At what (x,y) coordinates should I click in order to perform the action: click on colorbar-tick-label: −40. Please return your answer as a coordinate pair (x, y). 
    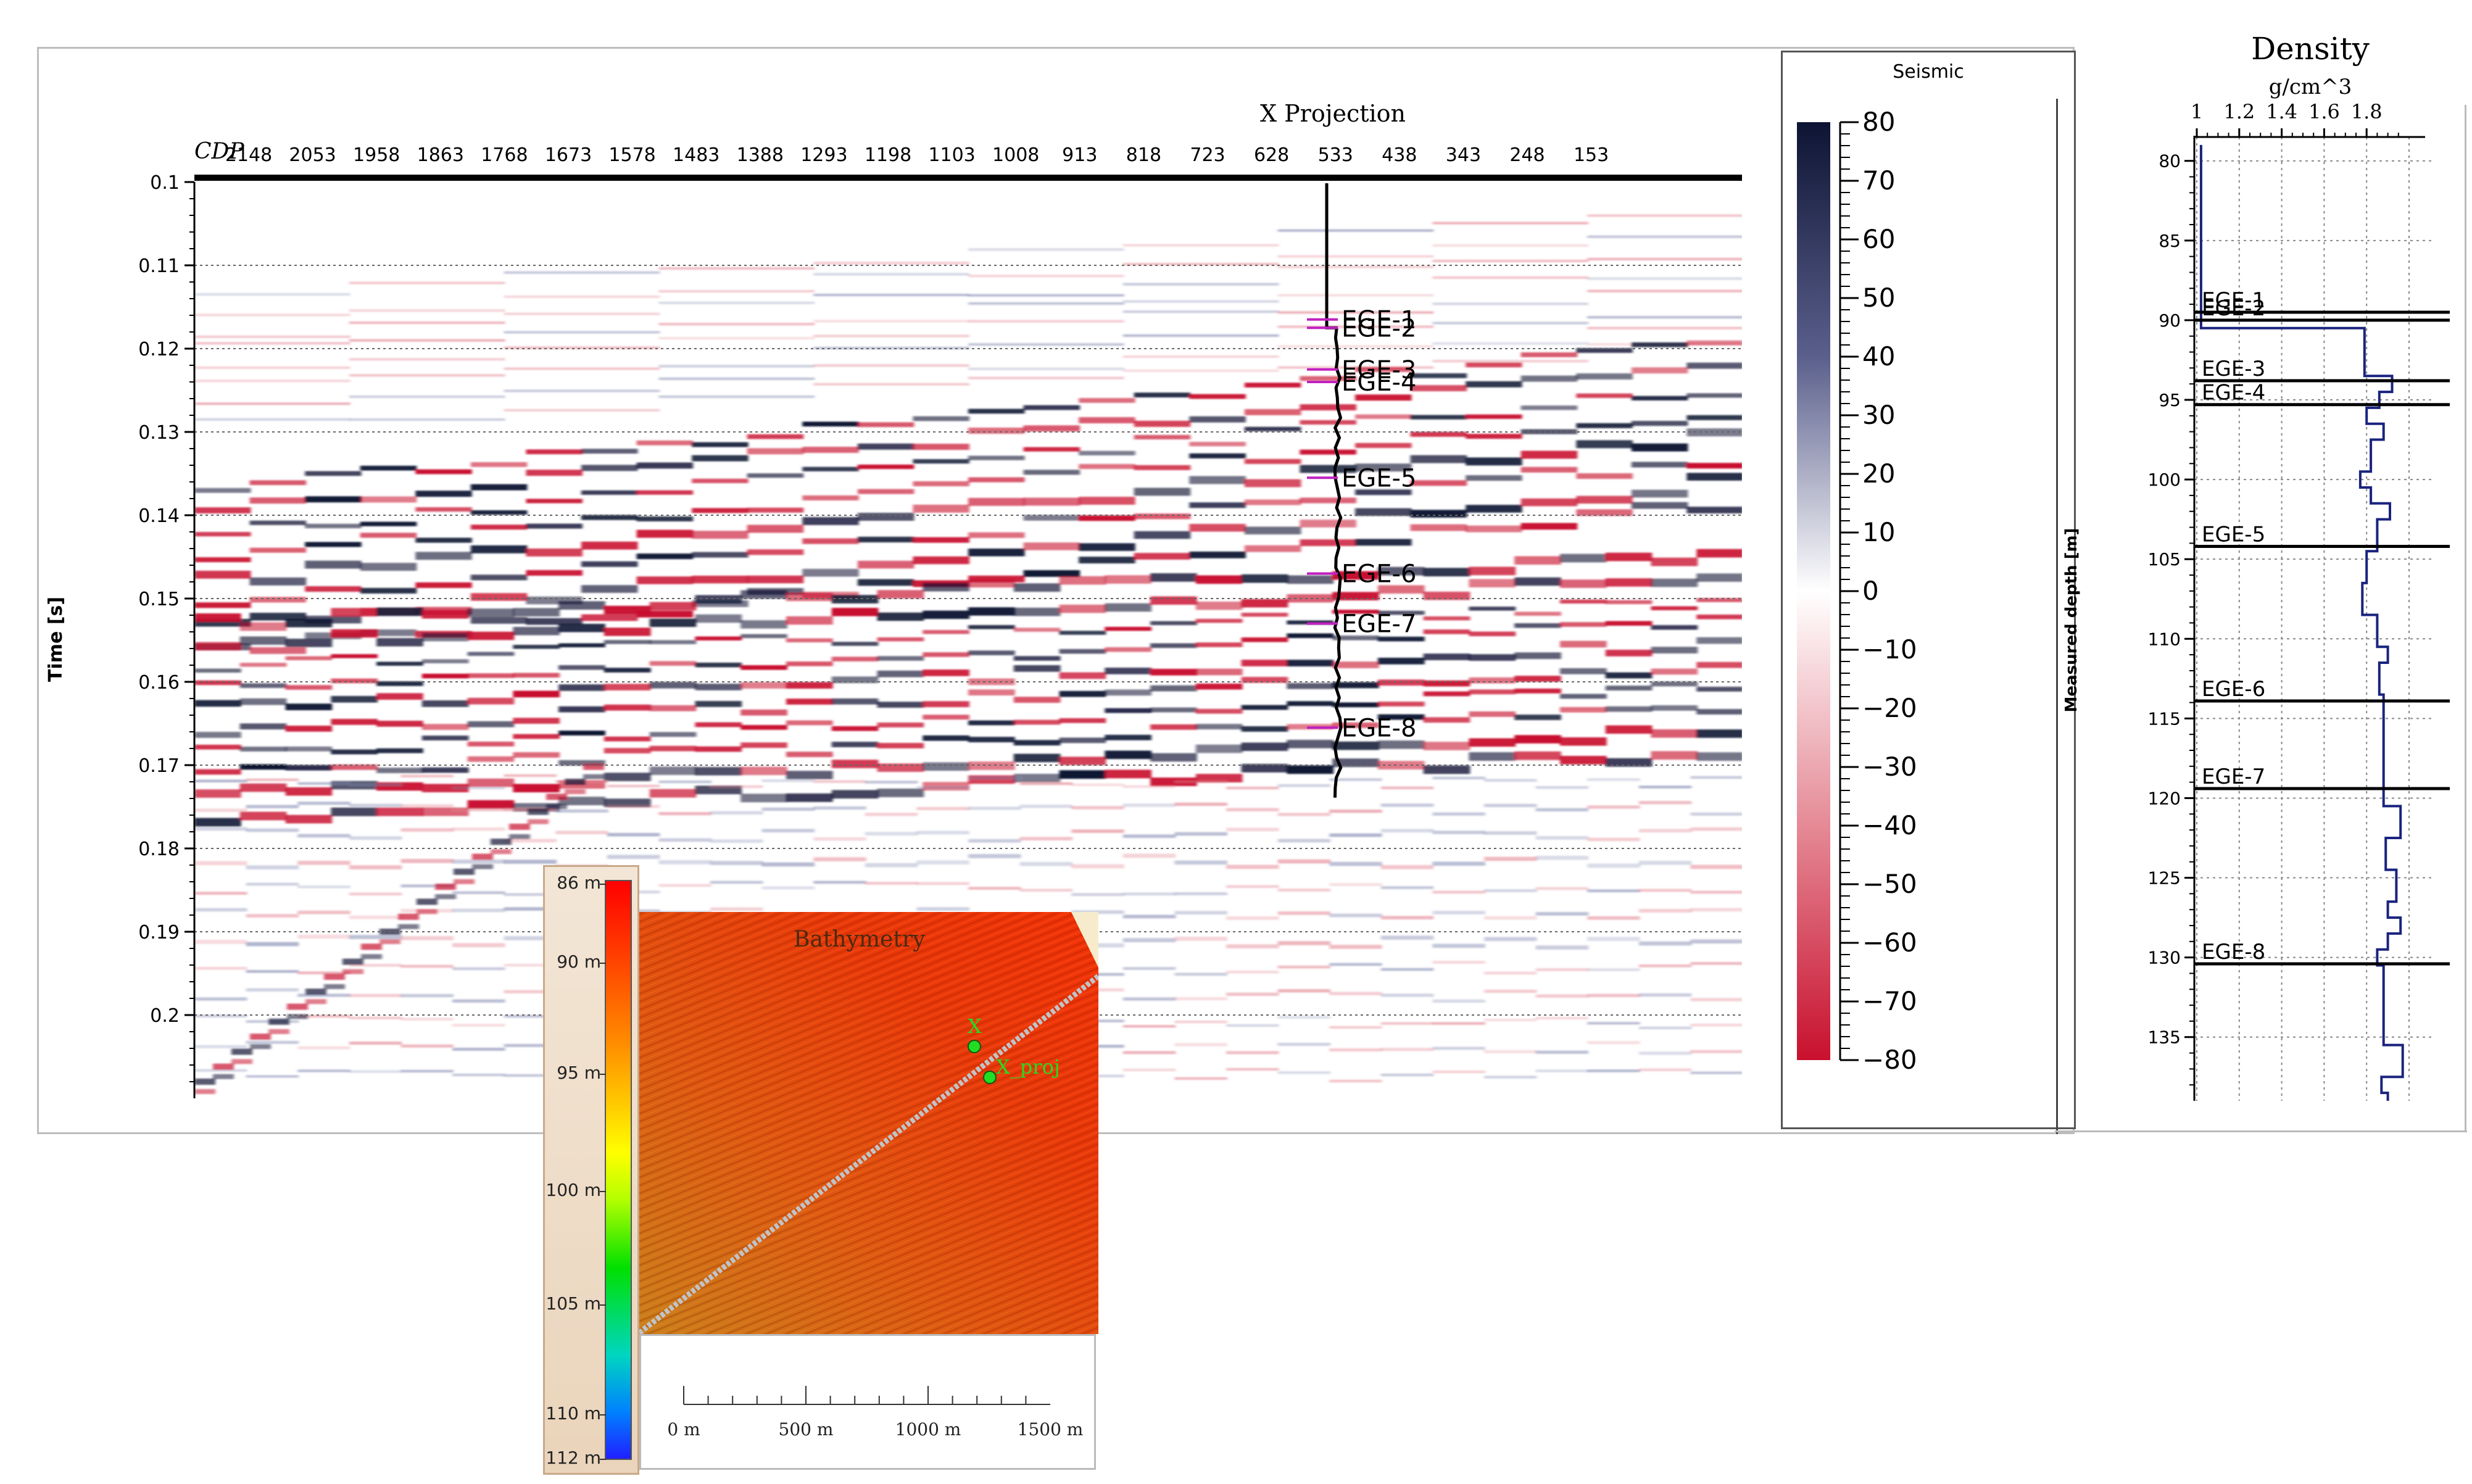
    Looking at the image, I should click on (1889, 825).